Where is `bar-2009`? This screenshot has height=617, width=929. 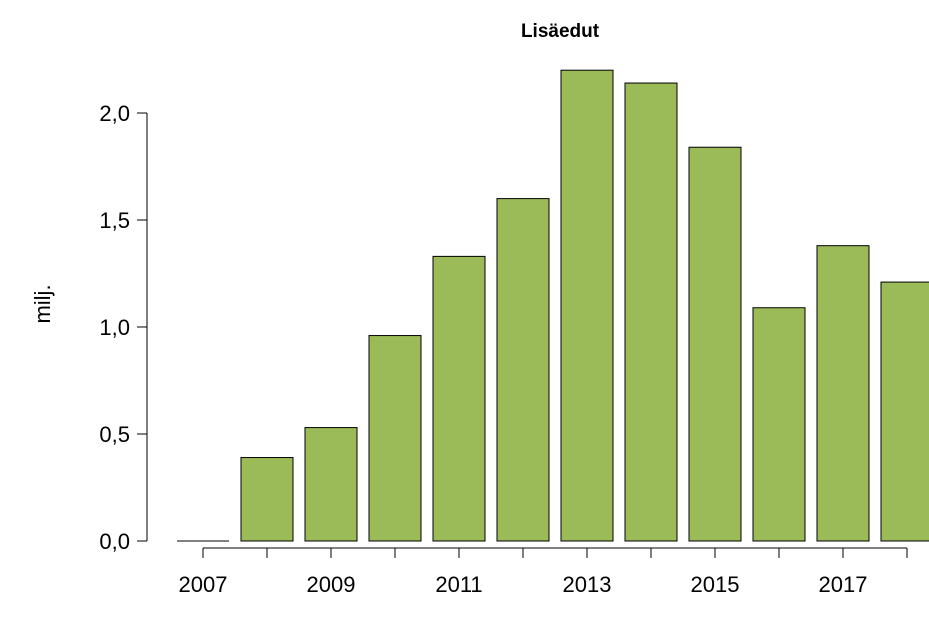 bar-2009 is located at coordinates (331, 484).